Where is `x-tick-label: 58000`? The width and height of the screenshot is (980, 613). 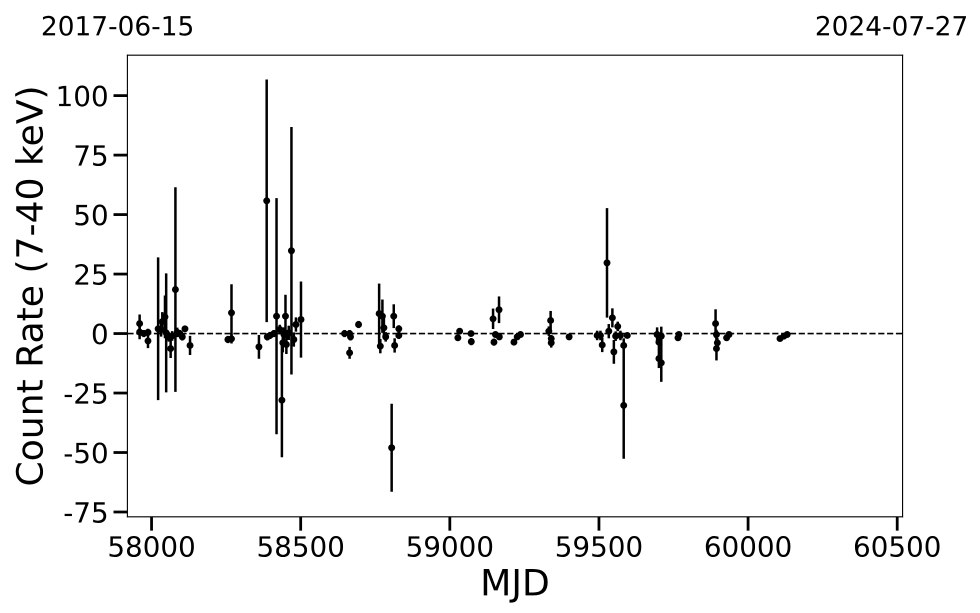
x-tick-label: 58000 is located at coordinates (152, 547).